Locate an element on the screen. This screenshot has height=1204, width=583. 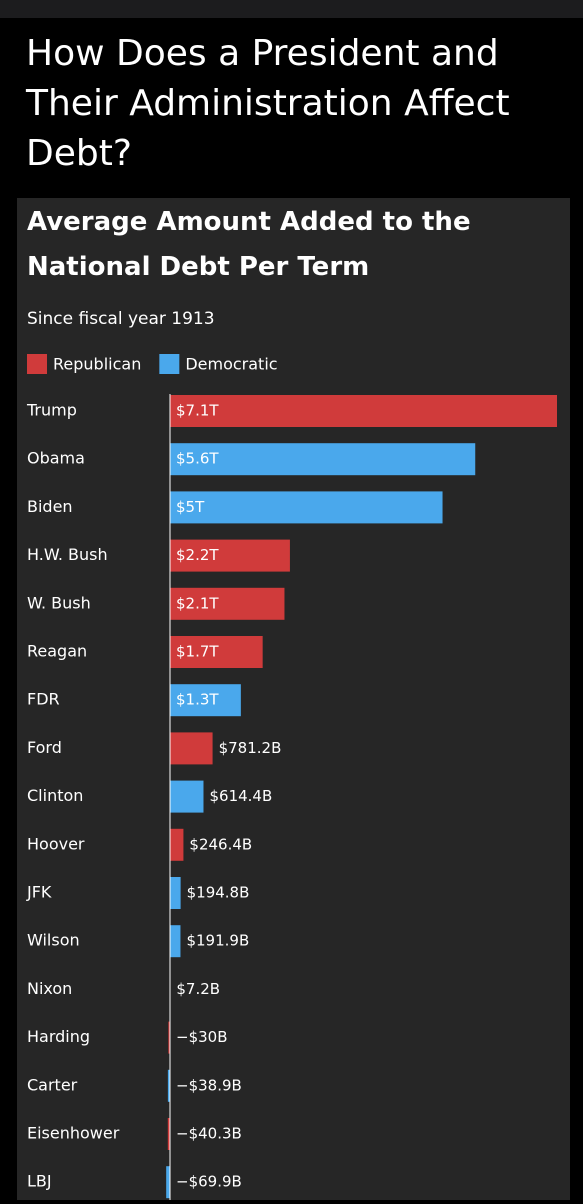
value-label: $781.2B is located at coordinates (250, 748).